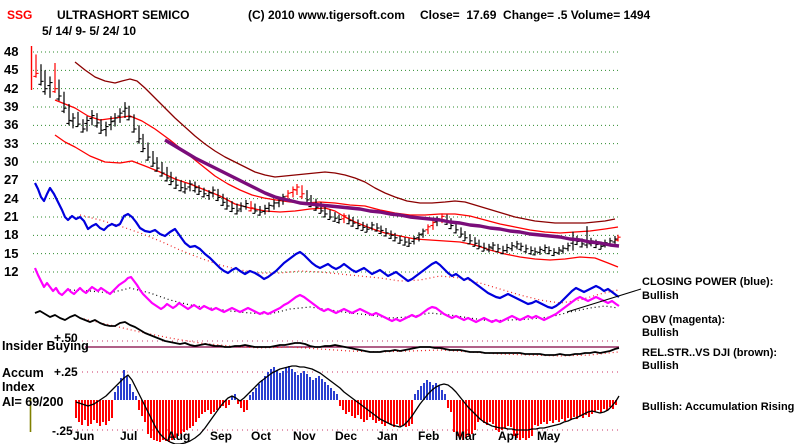  Describe the element at coordinates (261, 436) in the screenshot. I see `month-label-oct: Oct` at that location.